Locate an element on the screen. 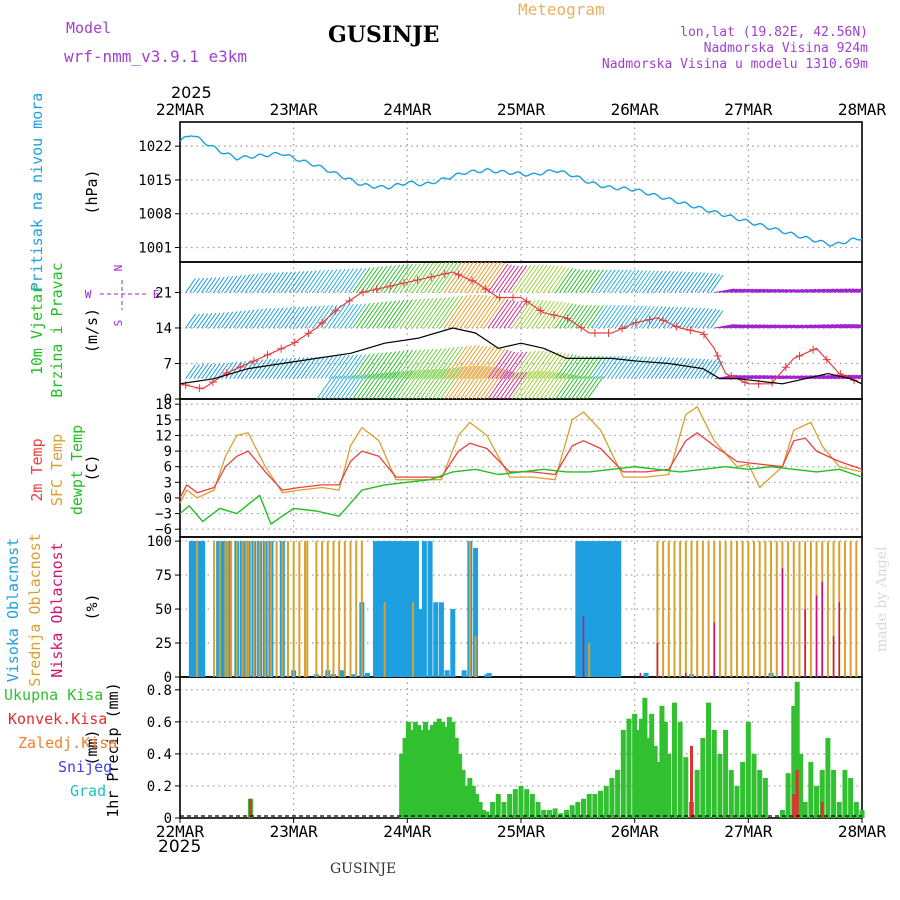  ytick-label: 18 is located at coordinates (163, 405).